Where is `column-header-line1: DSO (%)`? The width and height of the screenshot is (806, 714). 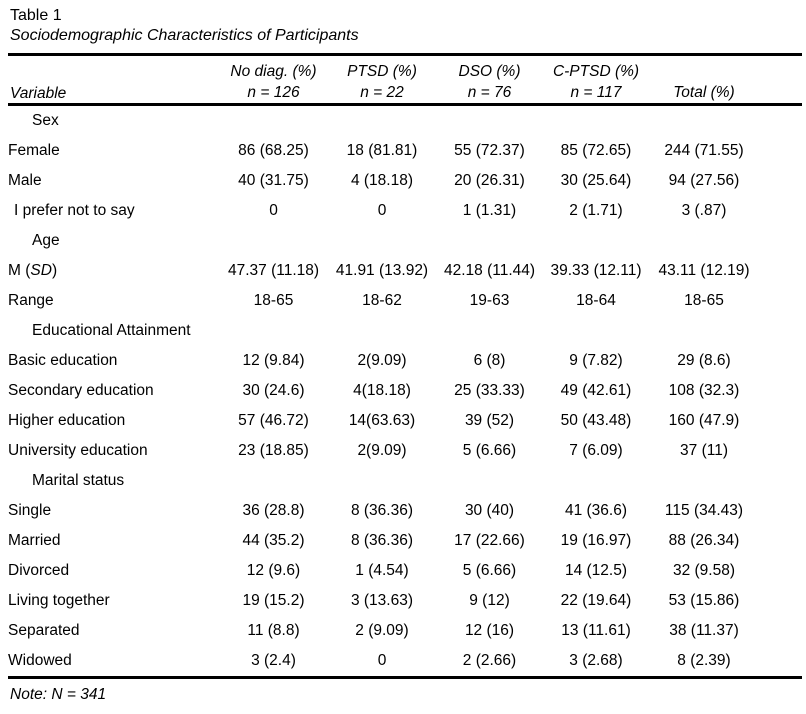
column-header-line1: DSO (%) is located at coordinates (489, 71).